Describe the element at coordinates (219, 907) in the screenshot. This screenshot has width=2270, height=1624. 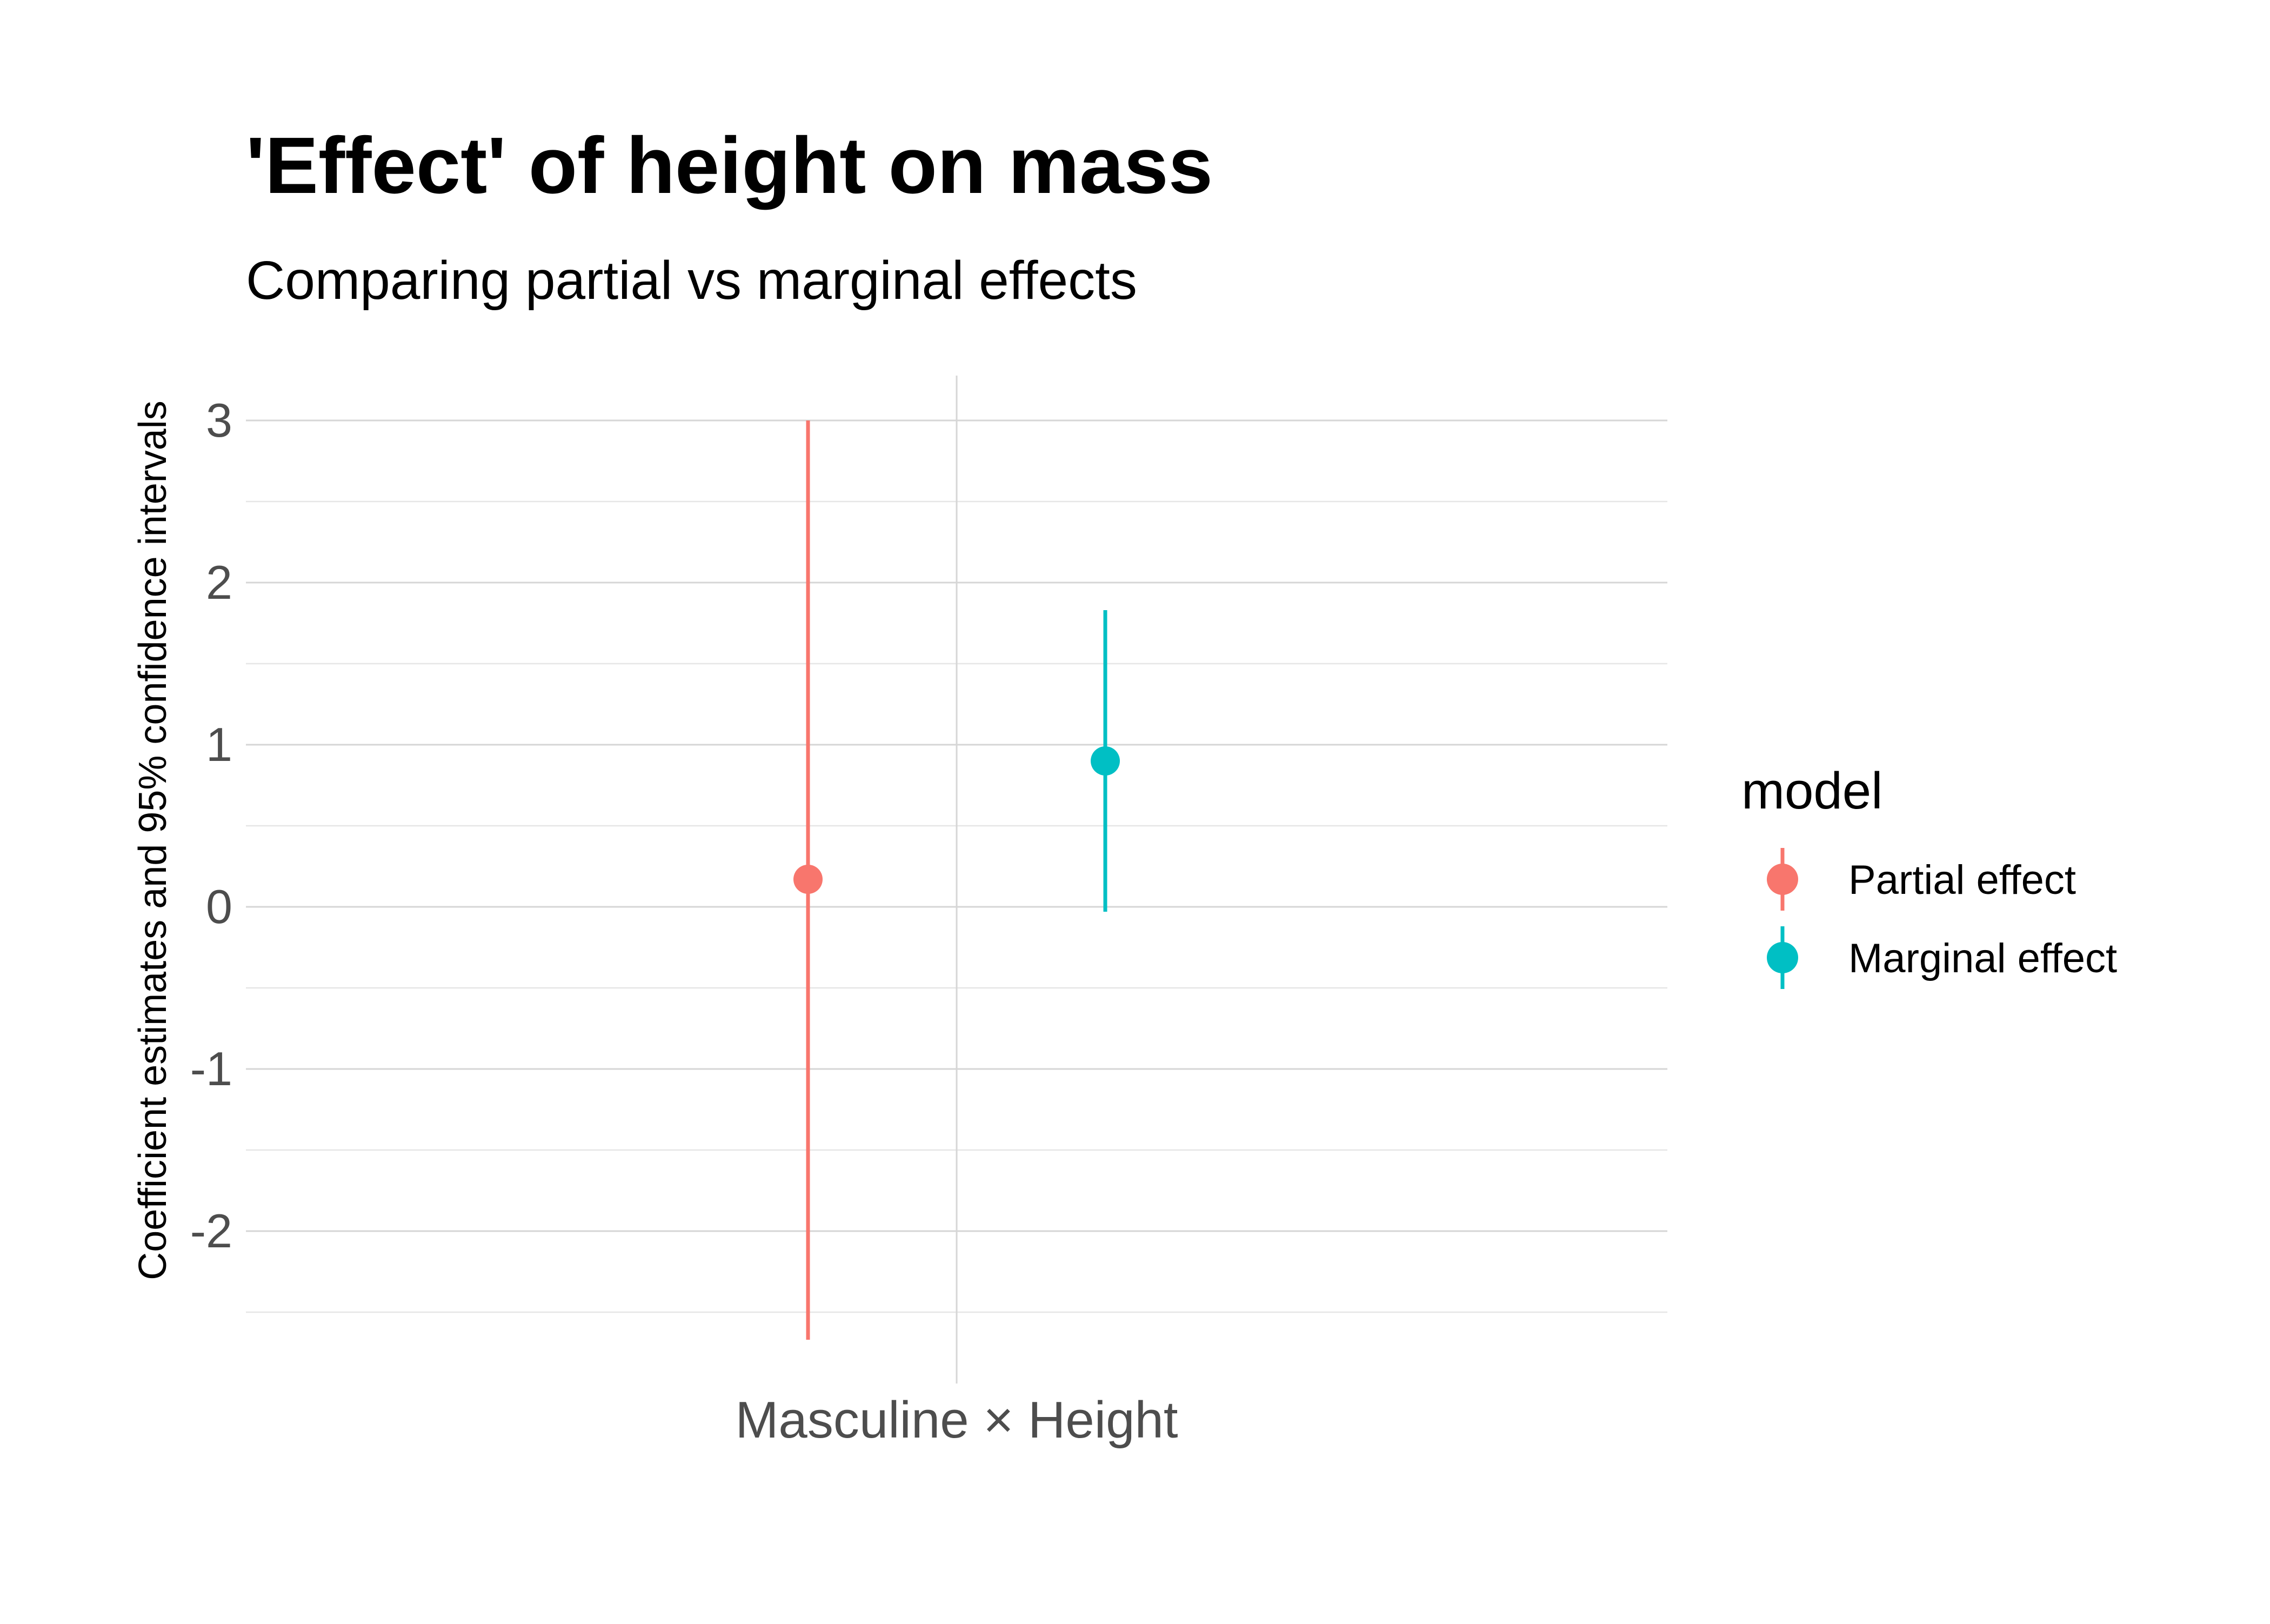
I see `y-tick-label: 0` at that location.